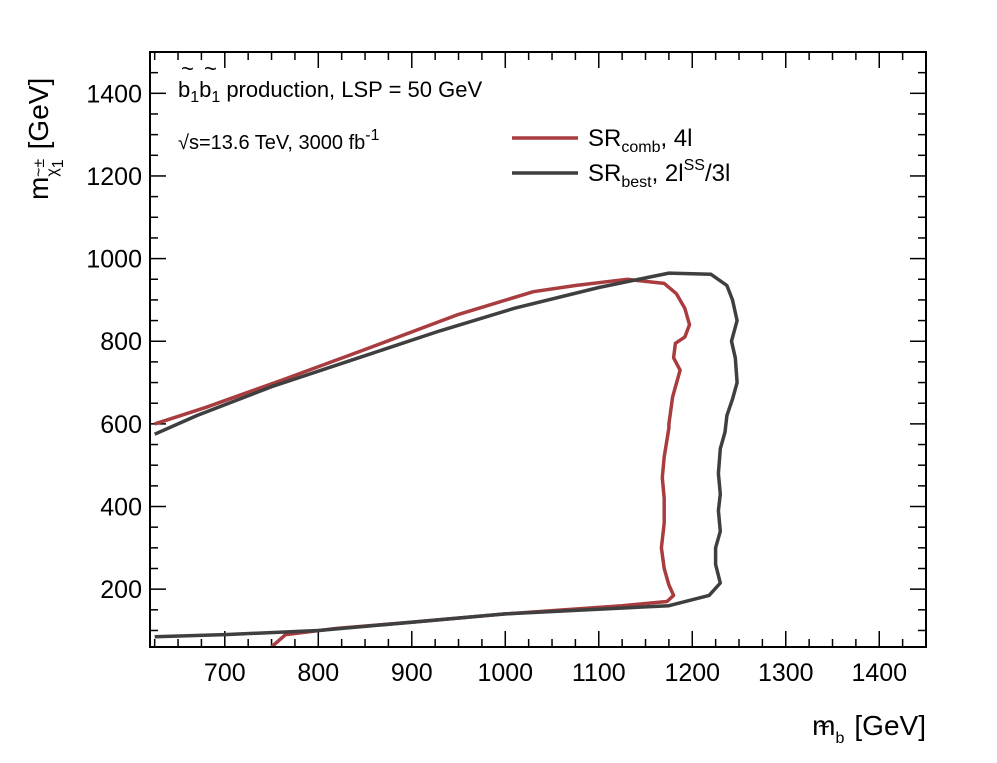 Image resolution: width=997 pixels, height=763 pixels. What do you see at coordinates (330, 91) in the screenshot?
I see `process-annotation: b1b1 production, LSP = 50 GeV` at bounding box center [330, 91].